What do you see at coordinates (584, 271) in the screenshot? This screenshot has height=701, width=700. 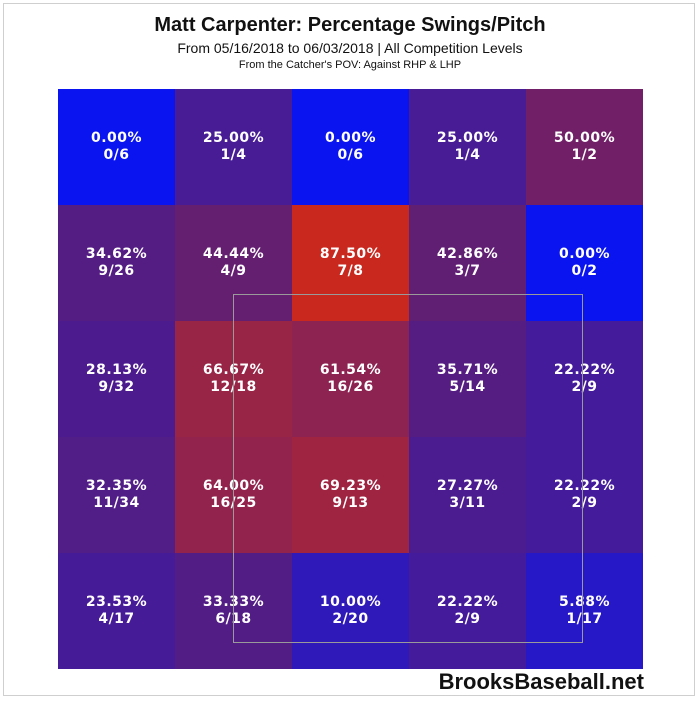 I see `cell-count-label: 0/2` at bounding box center [584, 271].